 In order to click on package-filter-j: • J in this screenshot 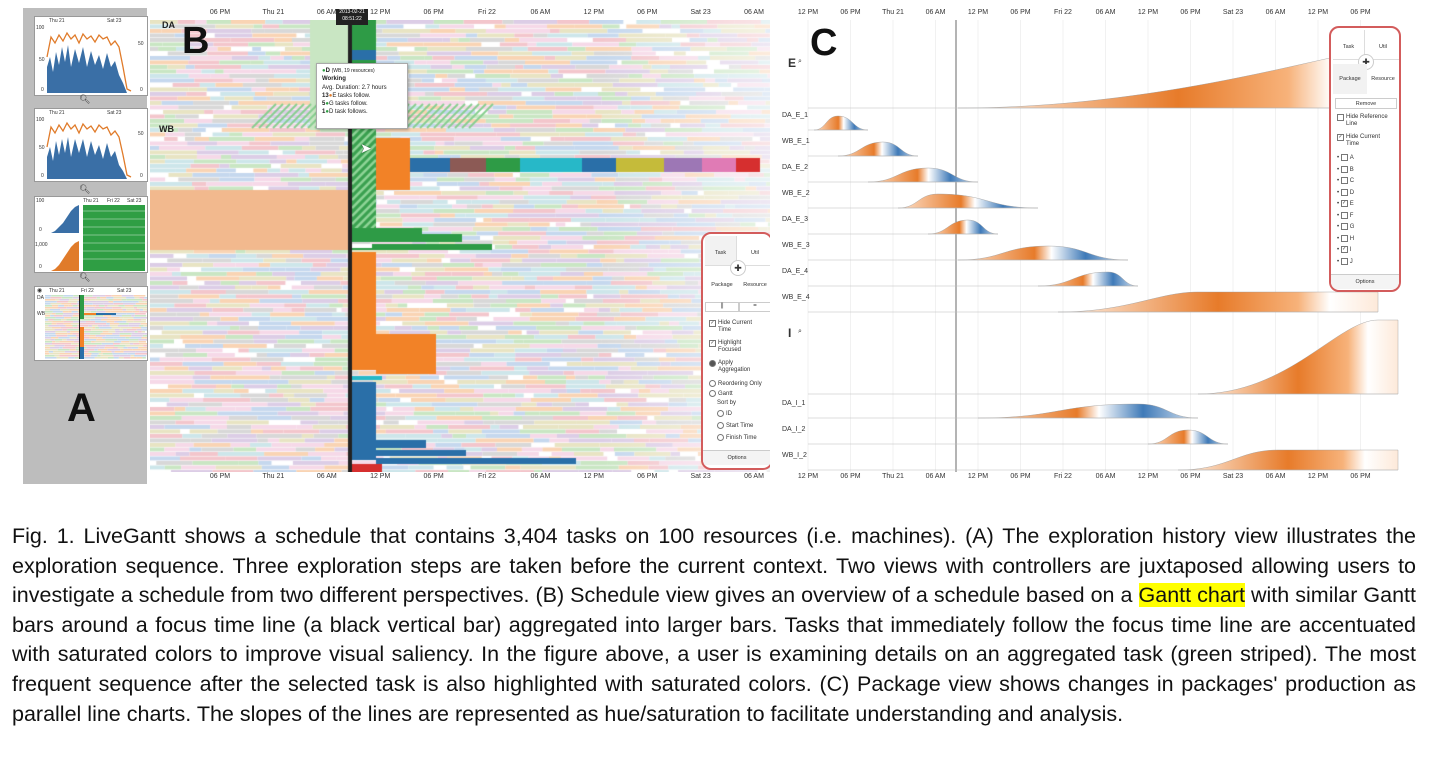, I will do `click(1345, 261)`.